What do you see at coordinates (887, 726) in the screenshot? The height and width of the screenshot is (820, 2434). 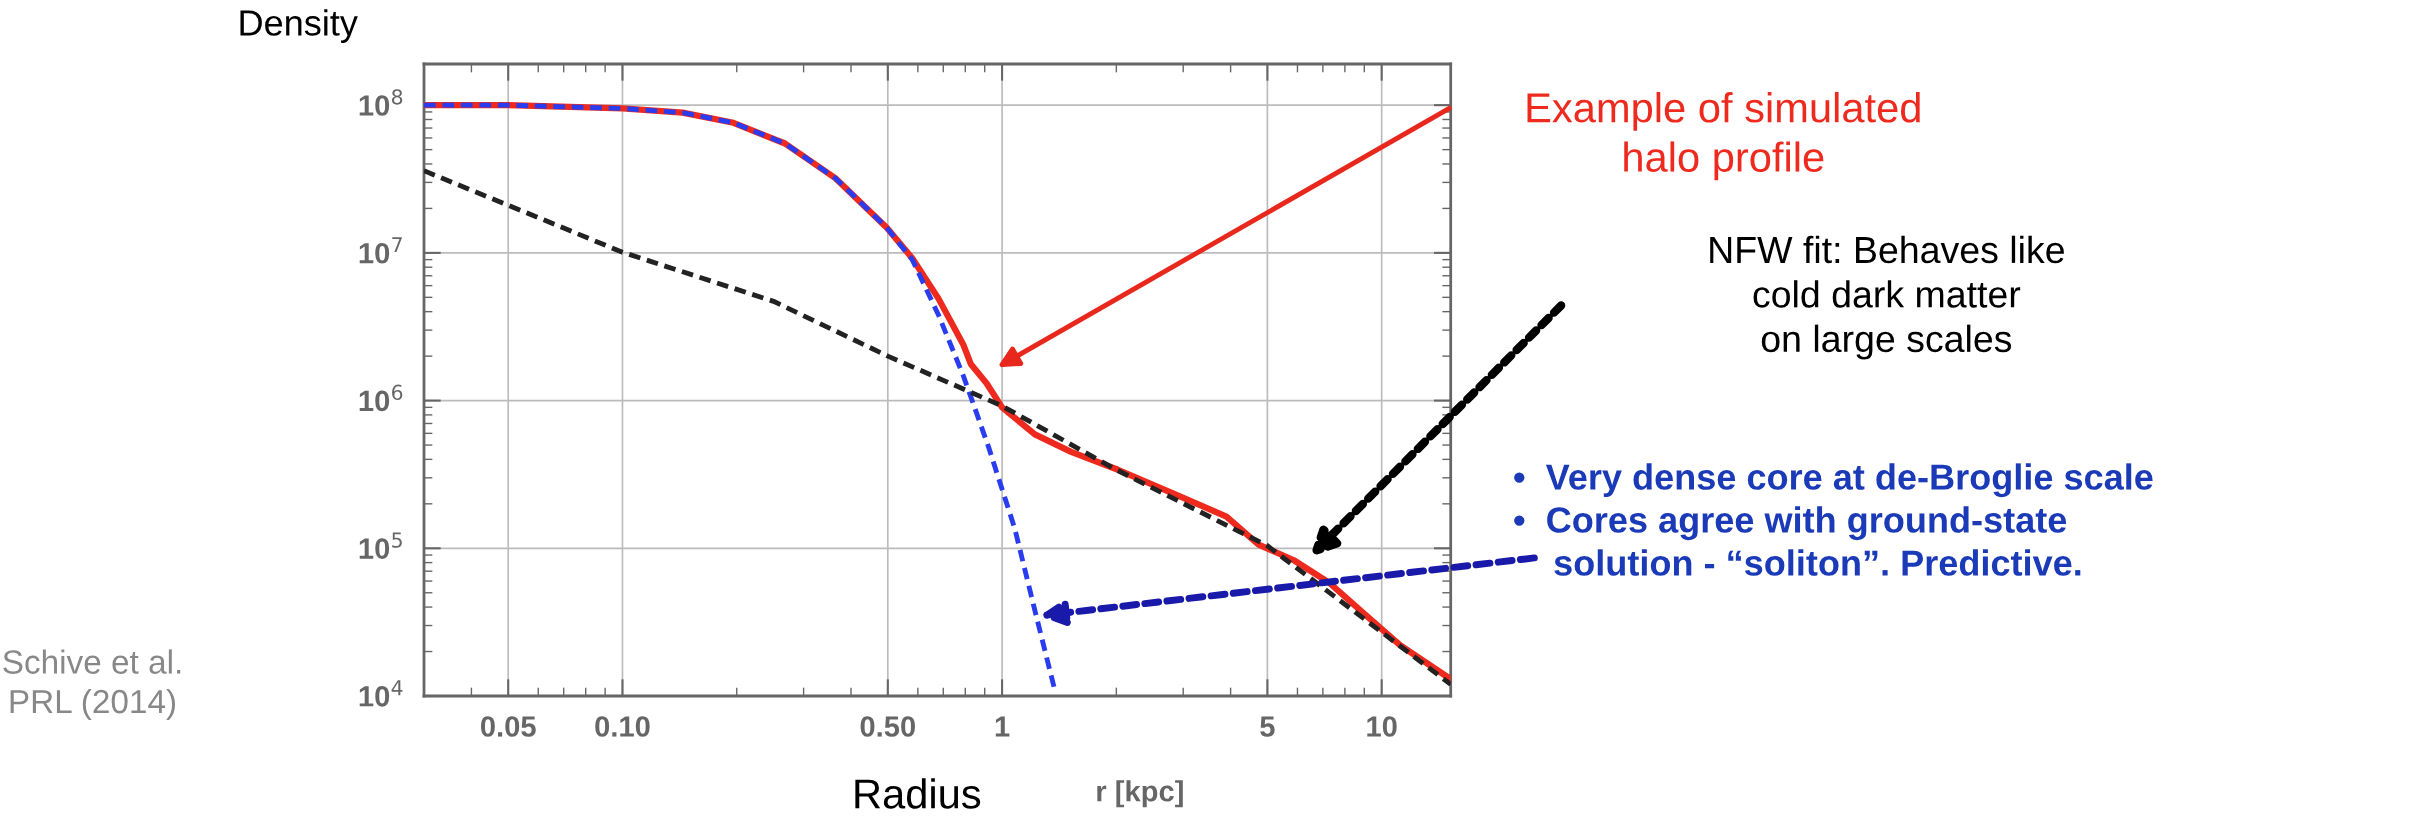 I see `x-tick-label: 0.50` at bounding box center [887, 726].